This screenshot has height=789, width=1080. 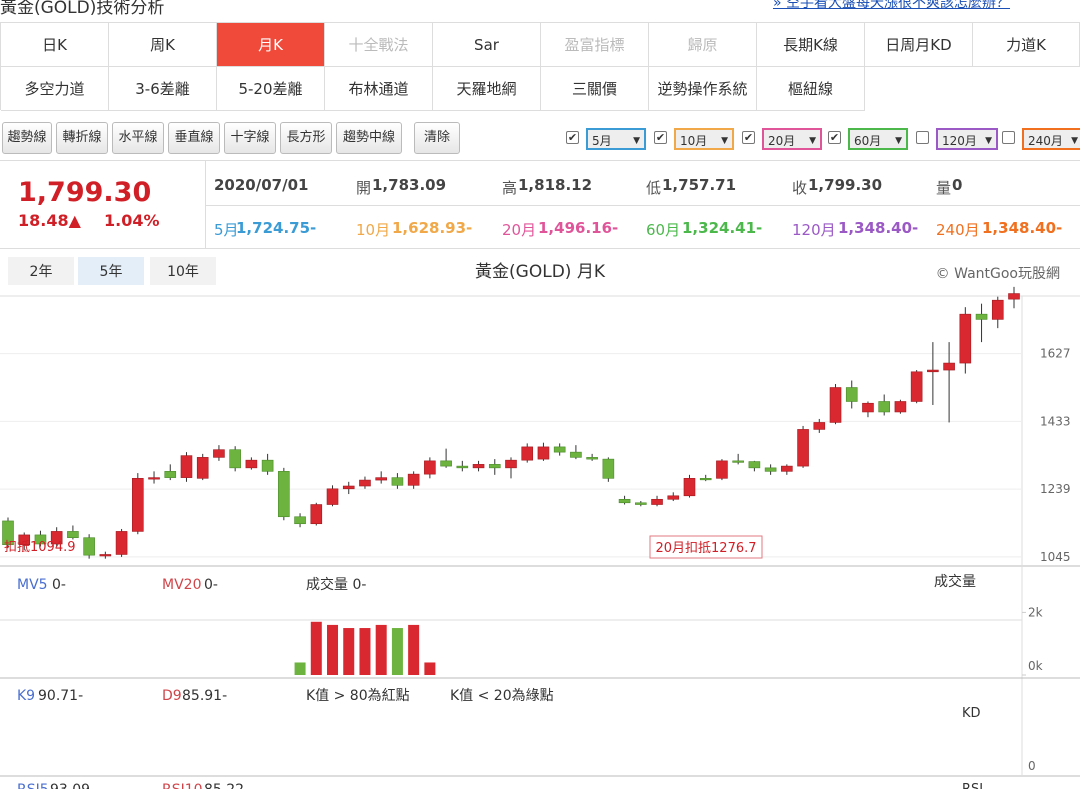 What do you see at coordinates (194, 138) in the screenshot?
I see `tool-button: 垂直線` at bounding box center [194, 138].